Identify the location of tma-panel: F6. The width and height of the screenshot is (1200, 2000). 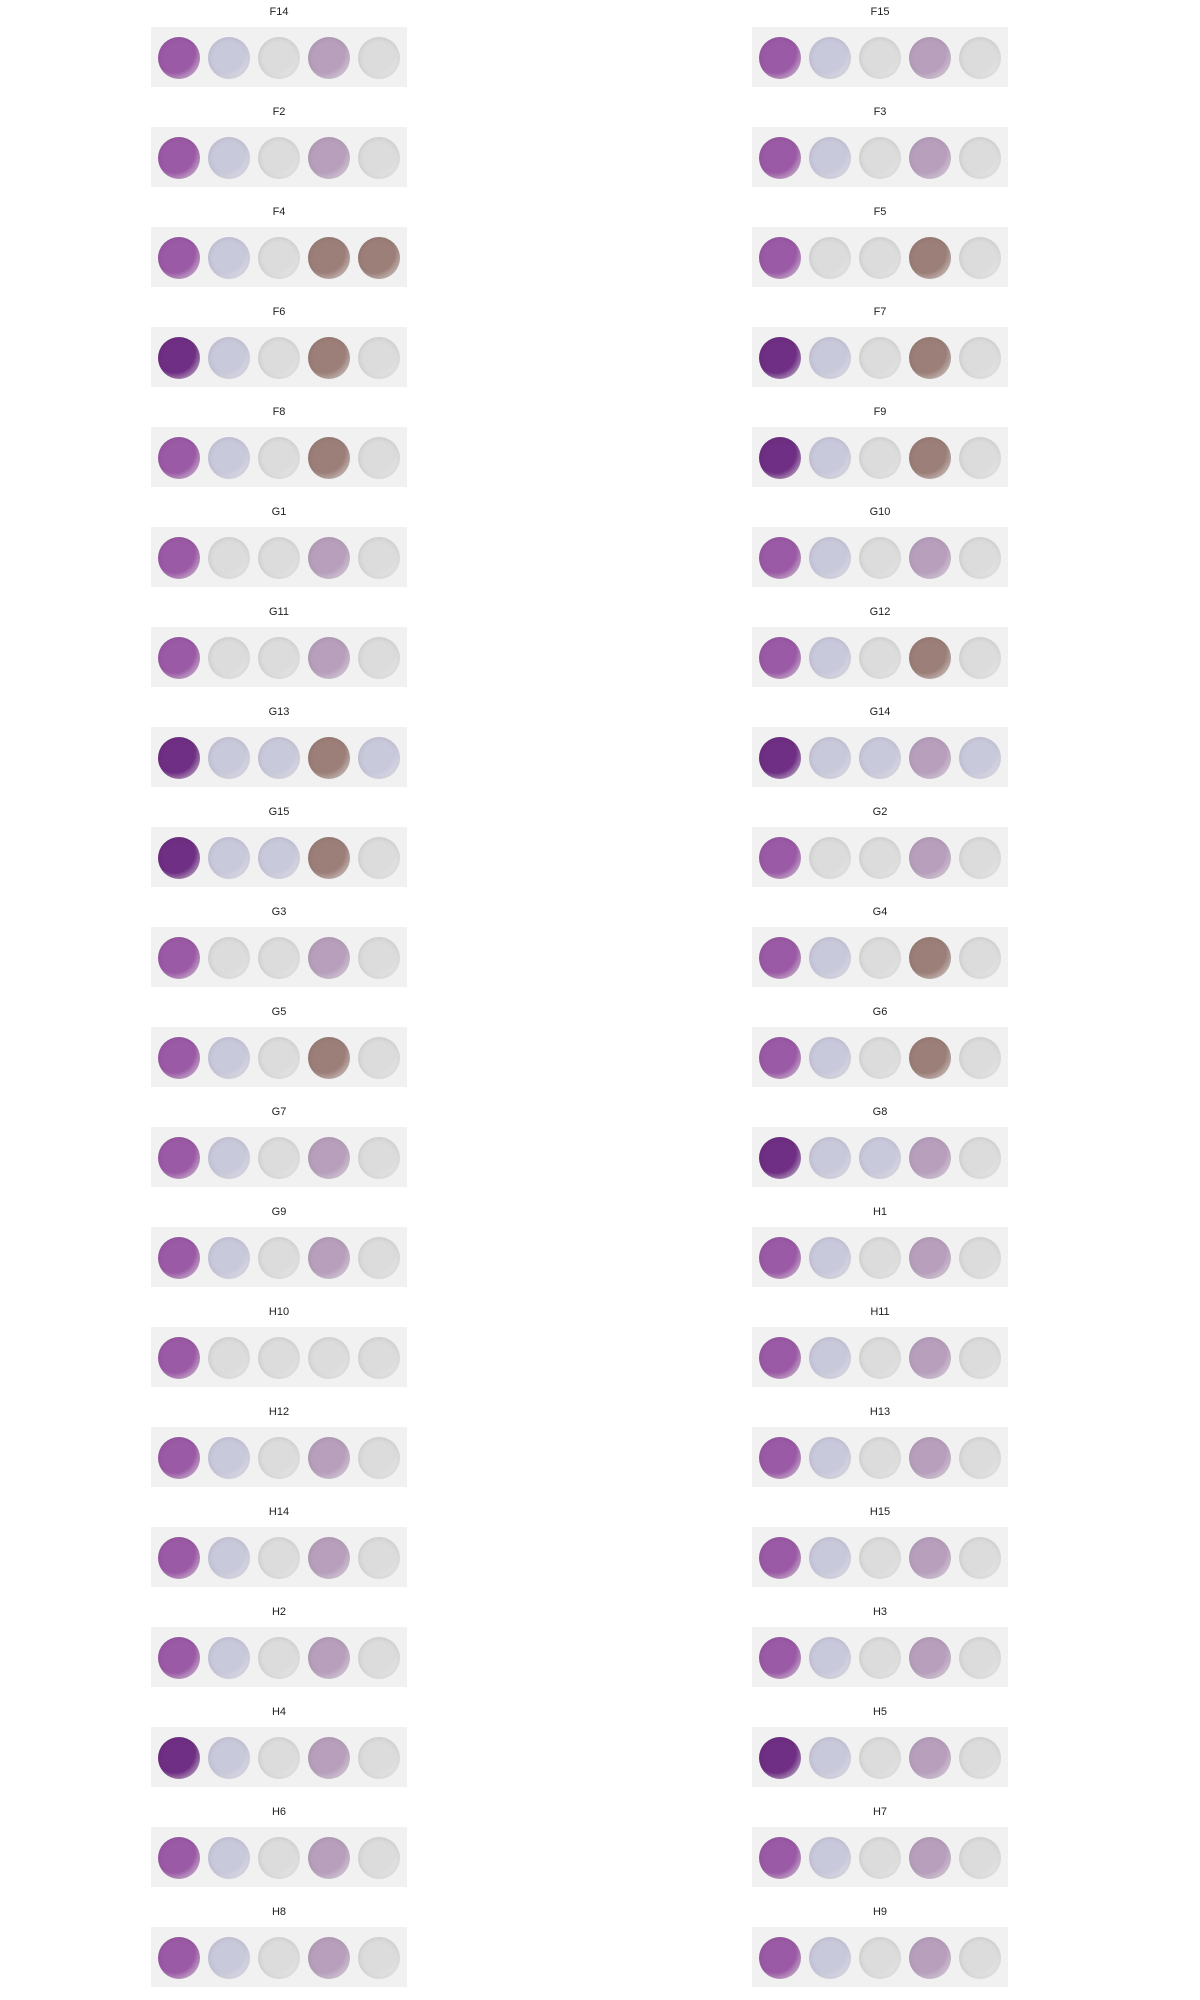
(279, 346).